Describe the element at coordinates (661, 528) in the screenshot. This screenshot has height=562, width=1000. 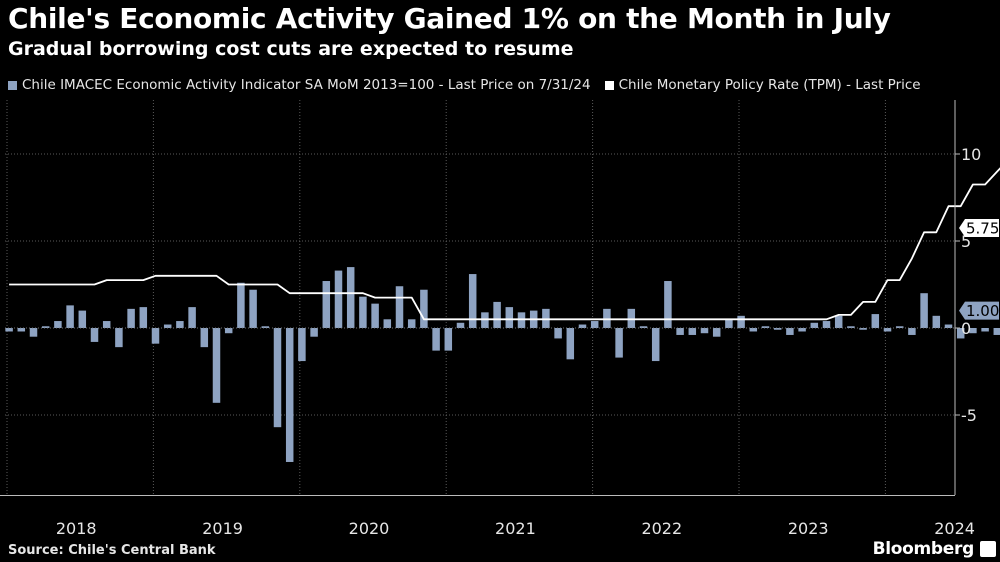
I see `x-tick-label: 2022` at that location.